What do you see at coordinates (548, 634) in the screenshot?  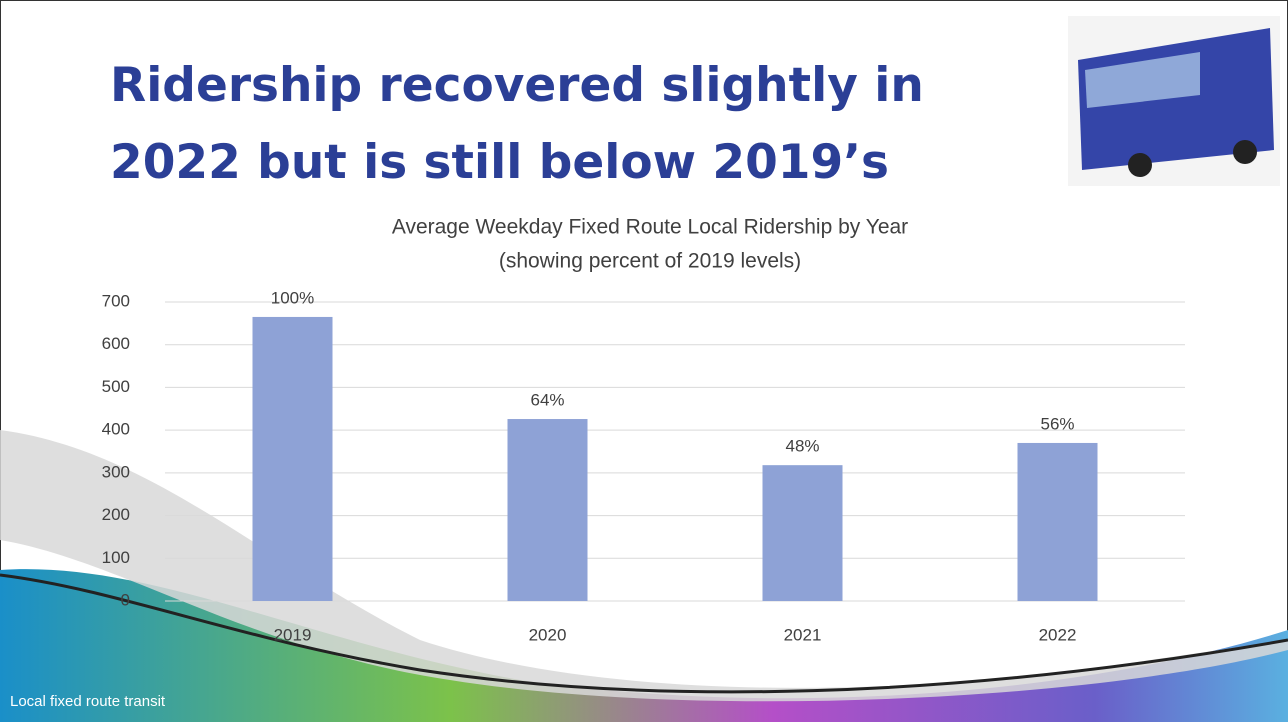 I see `x-tick-label: 2020` at bounding box center [548, 634].